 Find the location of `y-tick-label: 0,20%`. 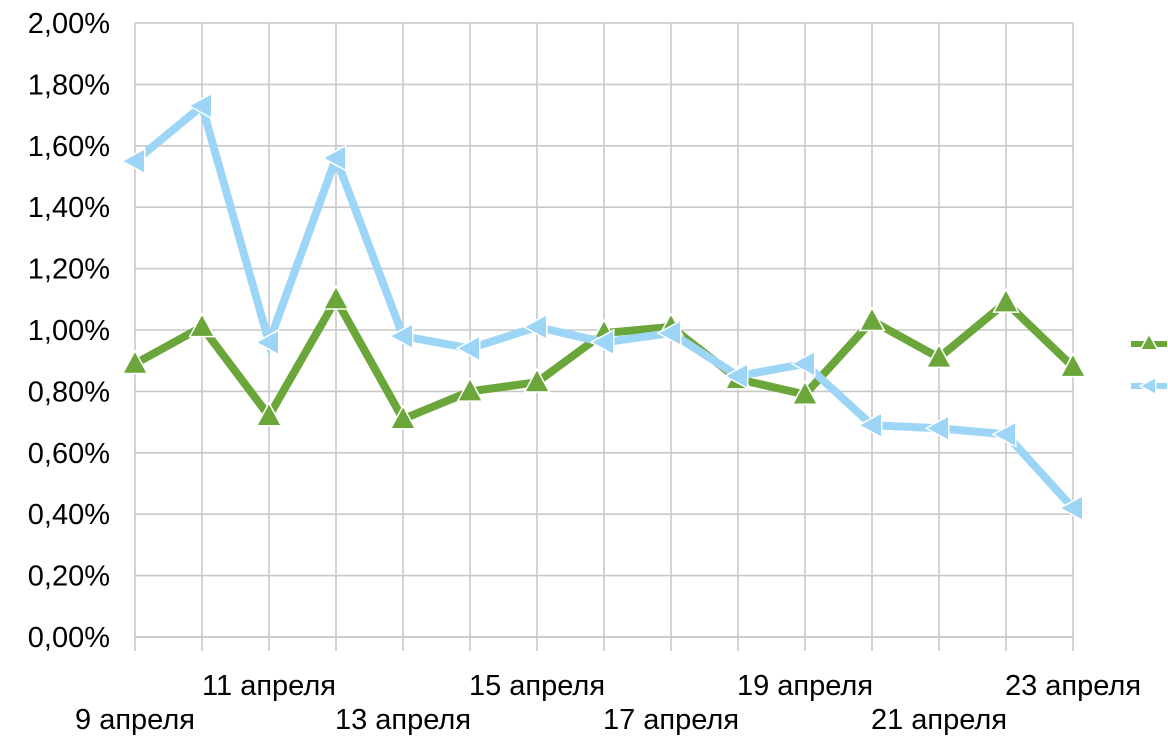

y-tick-label: 0,20% is located at coordinates (69, 577).